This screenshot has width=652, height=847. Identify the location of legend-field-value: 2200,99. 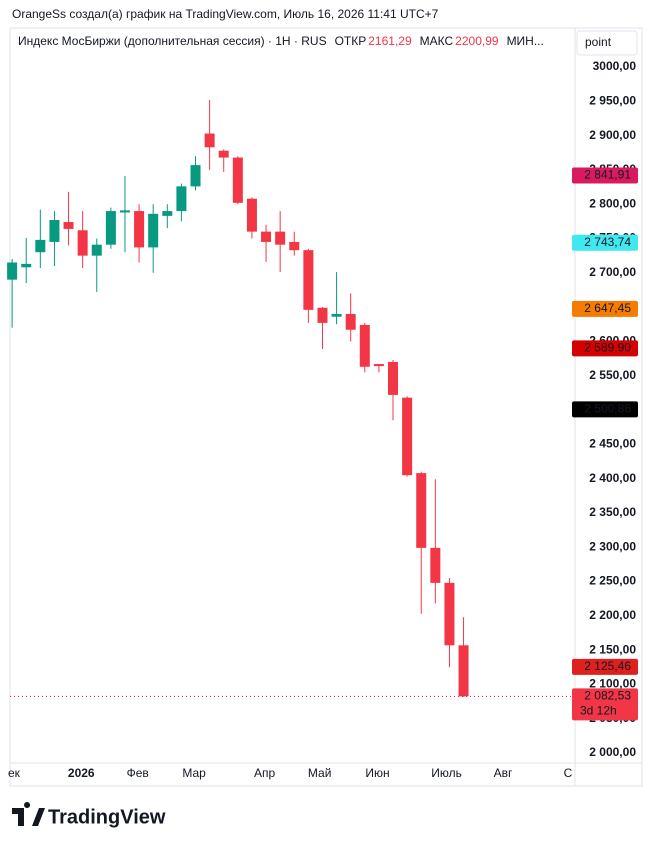
(477, 41).